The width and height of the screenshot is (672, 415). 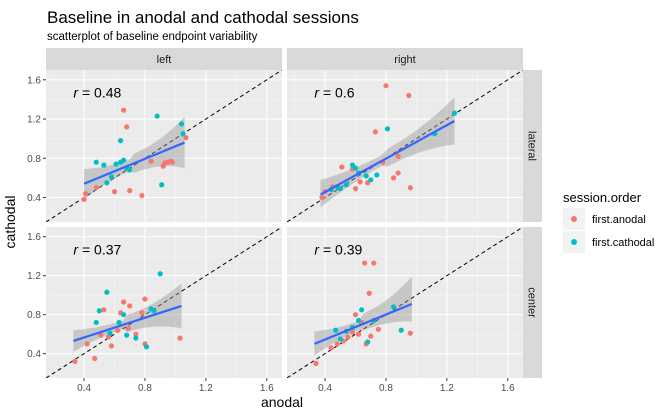 What do you see at coordinates (532, 146) in the screenshot?
I see `strip-lateral` at bounding box center [532, 146].